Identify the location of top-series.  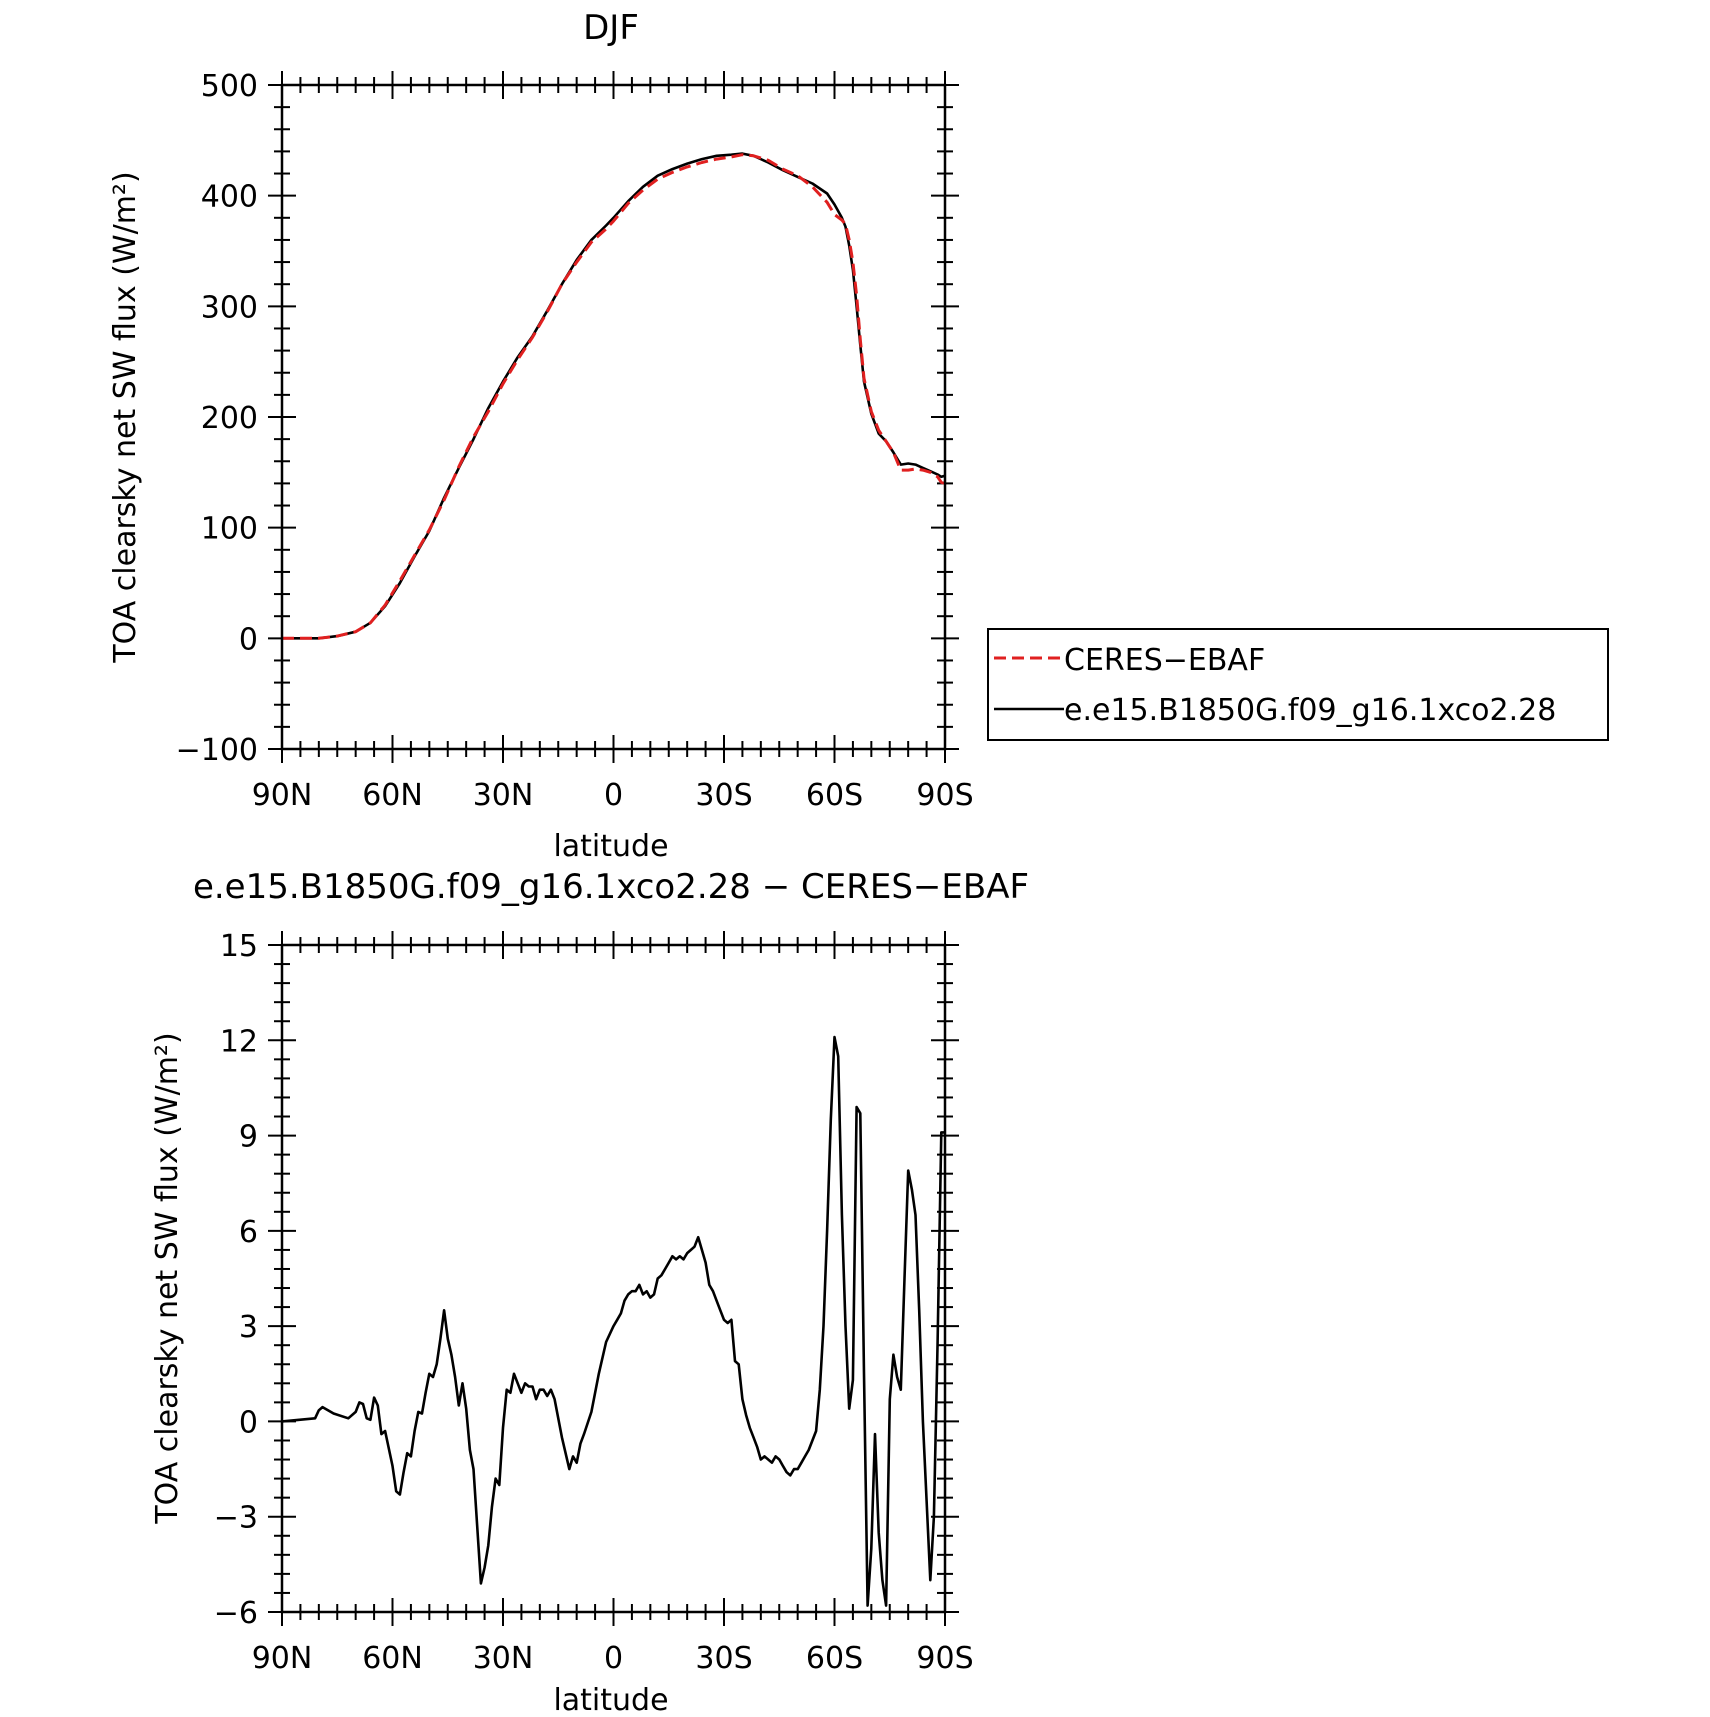
(614, 396).